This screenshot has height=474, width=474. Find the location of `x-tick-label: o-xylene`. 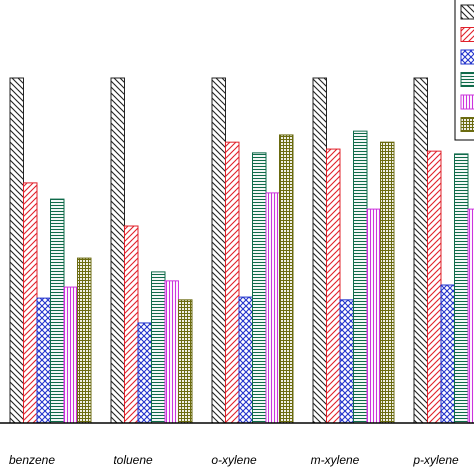

x-tick-label: o-xylene is located at coordinates (234, 460).